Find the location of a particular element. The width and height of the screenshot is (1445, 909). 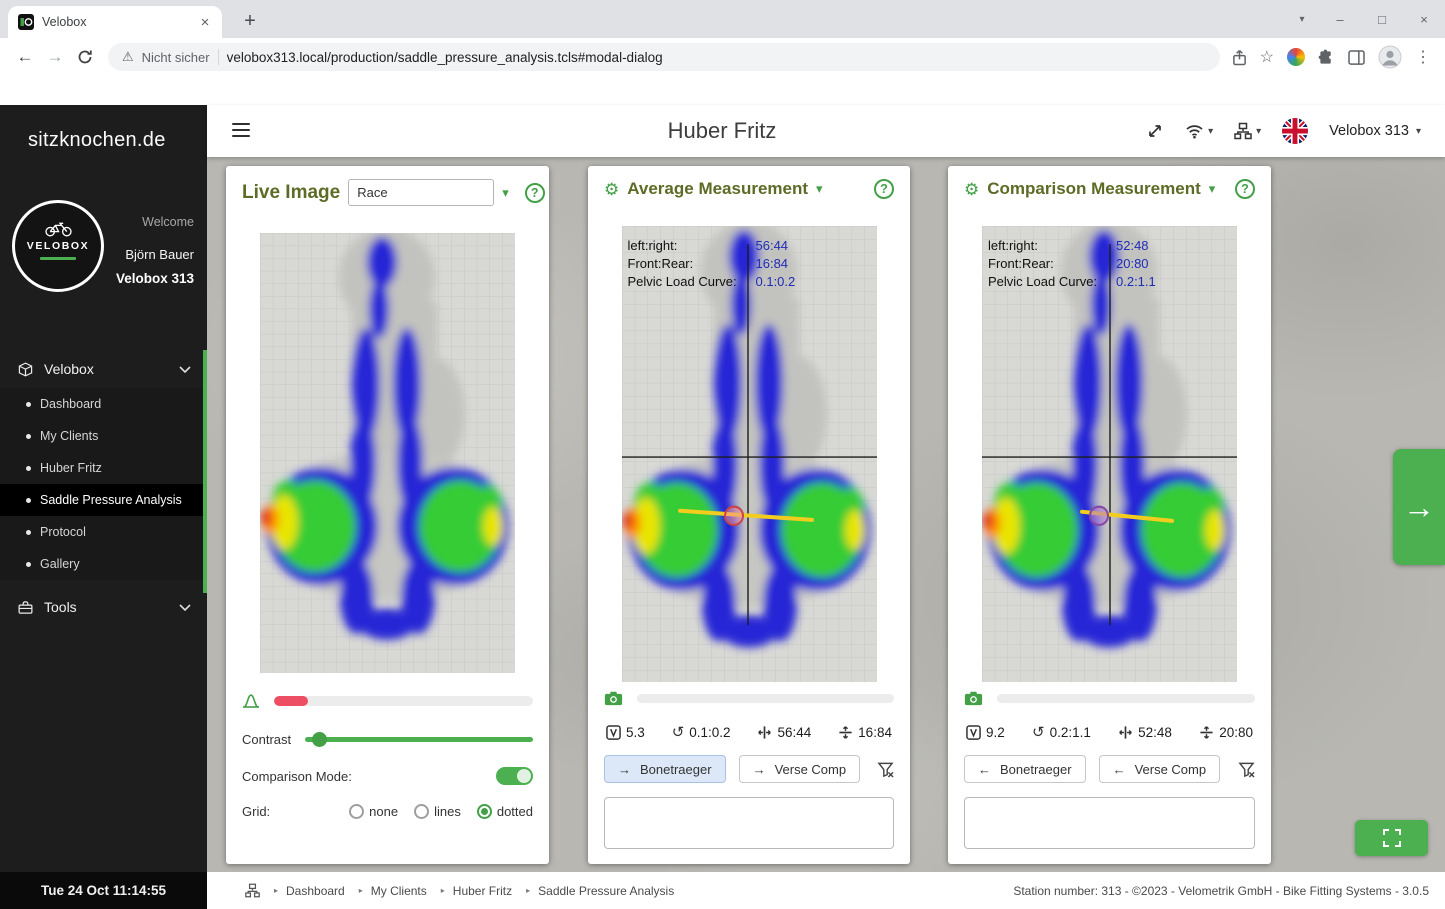

uk-flag-icon is located at coordinates (1295, 131).